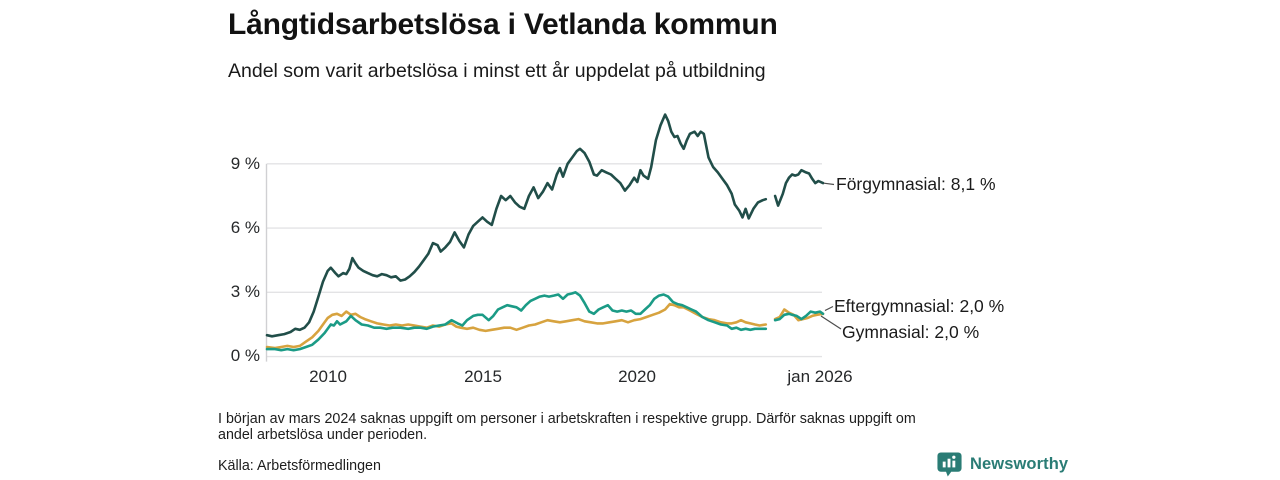 Image resolution: width=1280 pixels, height=480 pixels. What do you see at coordinates (516, 326) in the screenshot?
I see `series-line-gymnasial-seg0` at bounding box center [516, 326].